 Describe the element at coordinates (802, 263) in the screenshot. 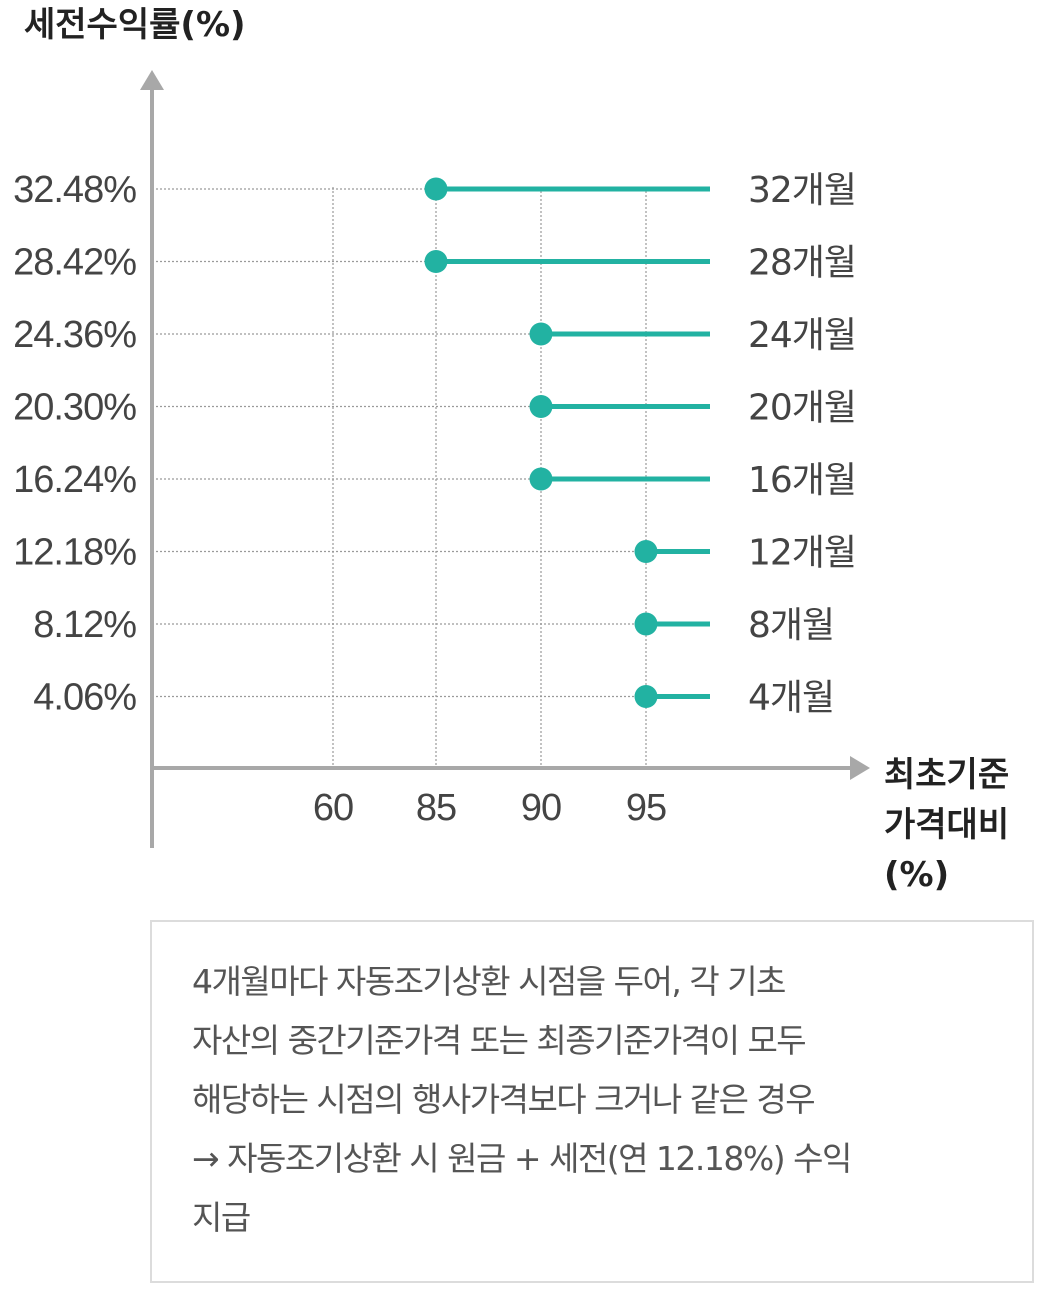

I see `series-label: 28개월` at that location.